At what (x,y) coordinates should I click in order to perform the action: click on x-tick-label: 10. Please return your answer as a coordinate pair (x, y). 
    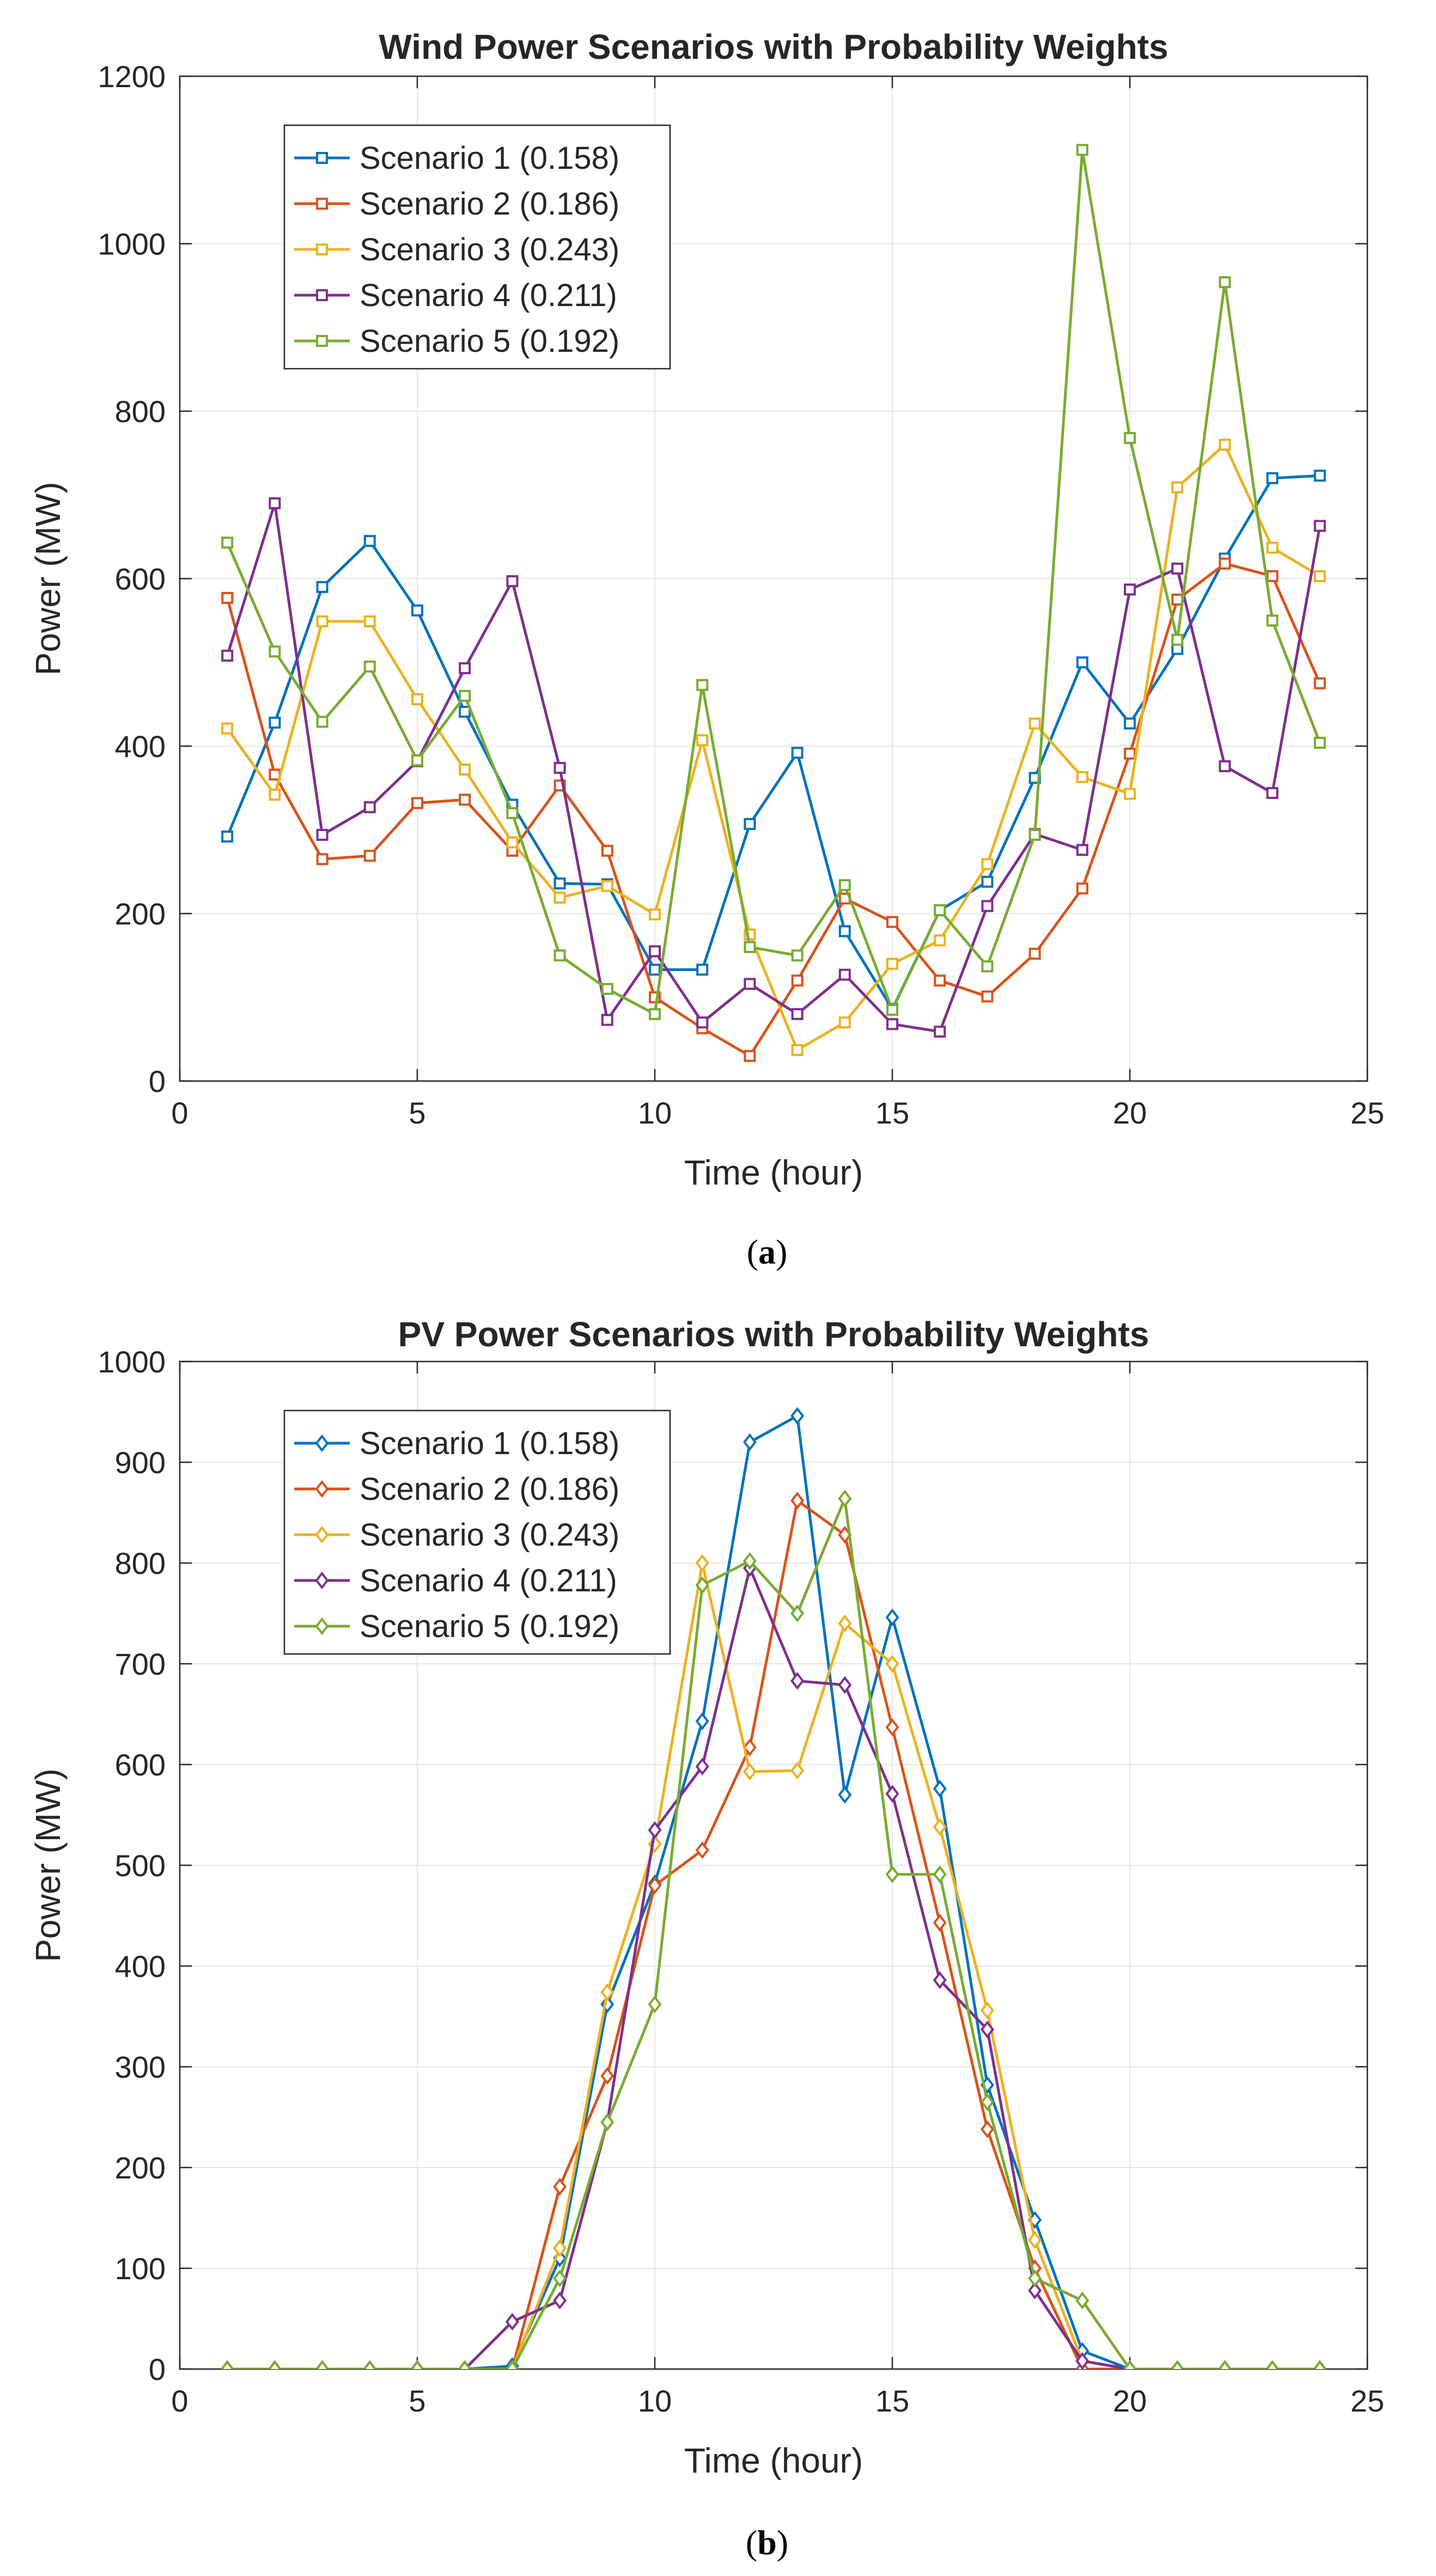
    Looking at the image, I should click on (655, 1113).